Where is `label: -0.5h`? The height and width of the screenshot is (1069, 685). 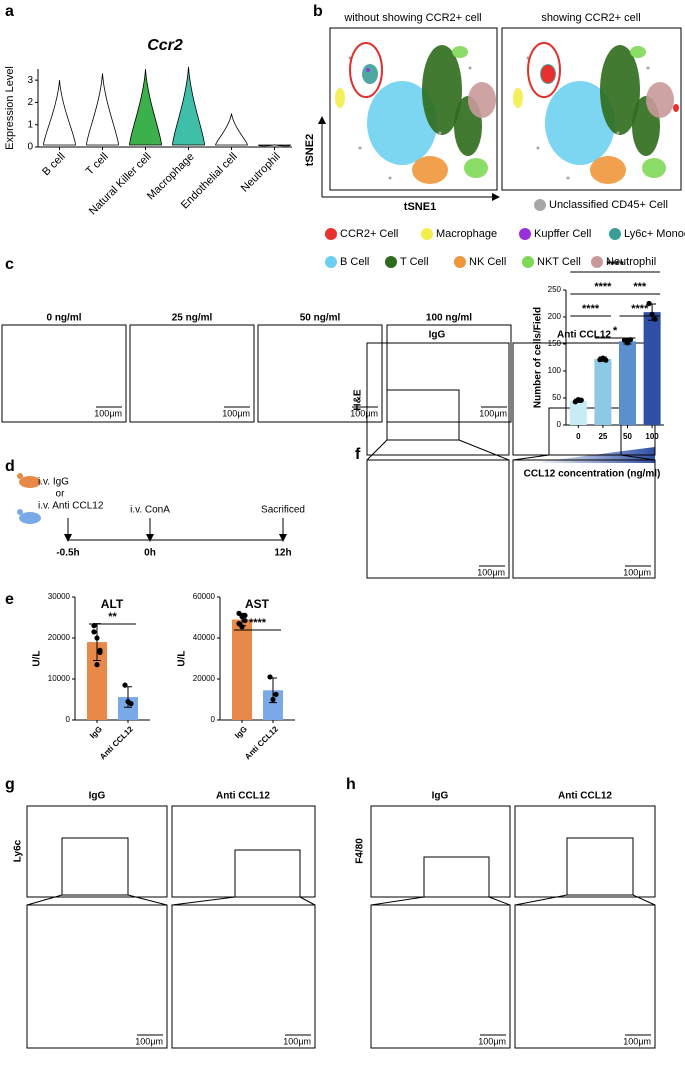 label: -0.5h is located at coordinates (67, 553).